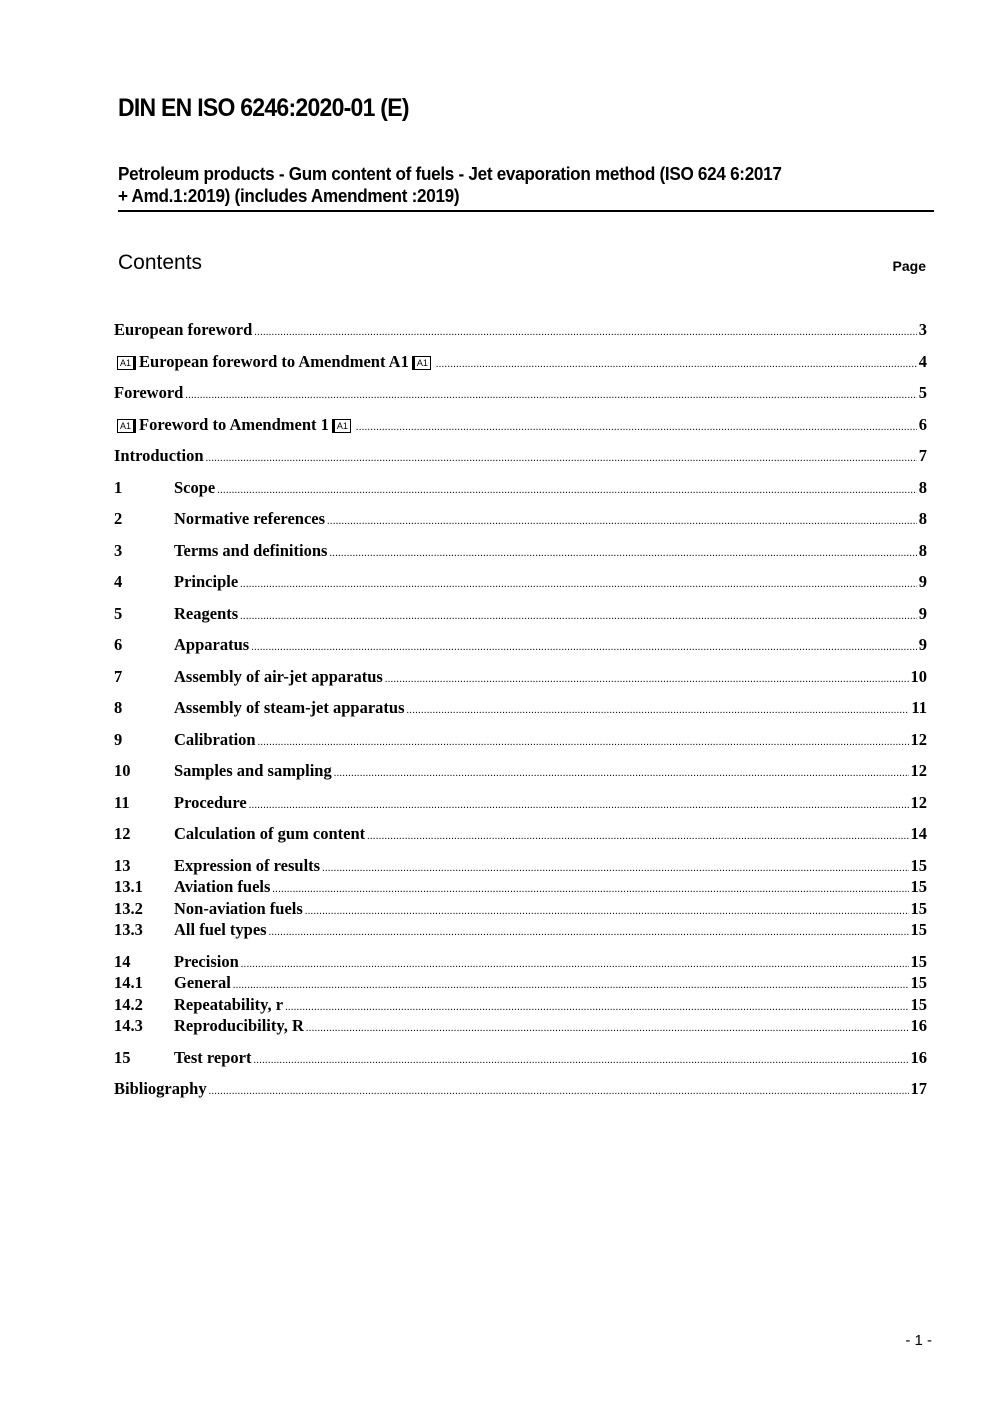 Image resolution: width=992 pixels, height=1403 pixels. What do you see at coordinates (210, 803) in the screenshot?
I see `toc-entry-title: Procedure` at bounding box center [210, 803].